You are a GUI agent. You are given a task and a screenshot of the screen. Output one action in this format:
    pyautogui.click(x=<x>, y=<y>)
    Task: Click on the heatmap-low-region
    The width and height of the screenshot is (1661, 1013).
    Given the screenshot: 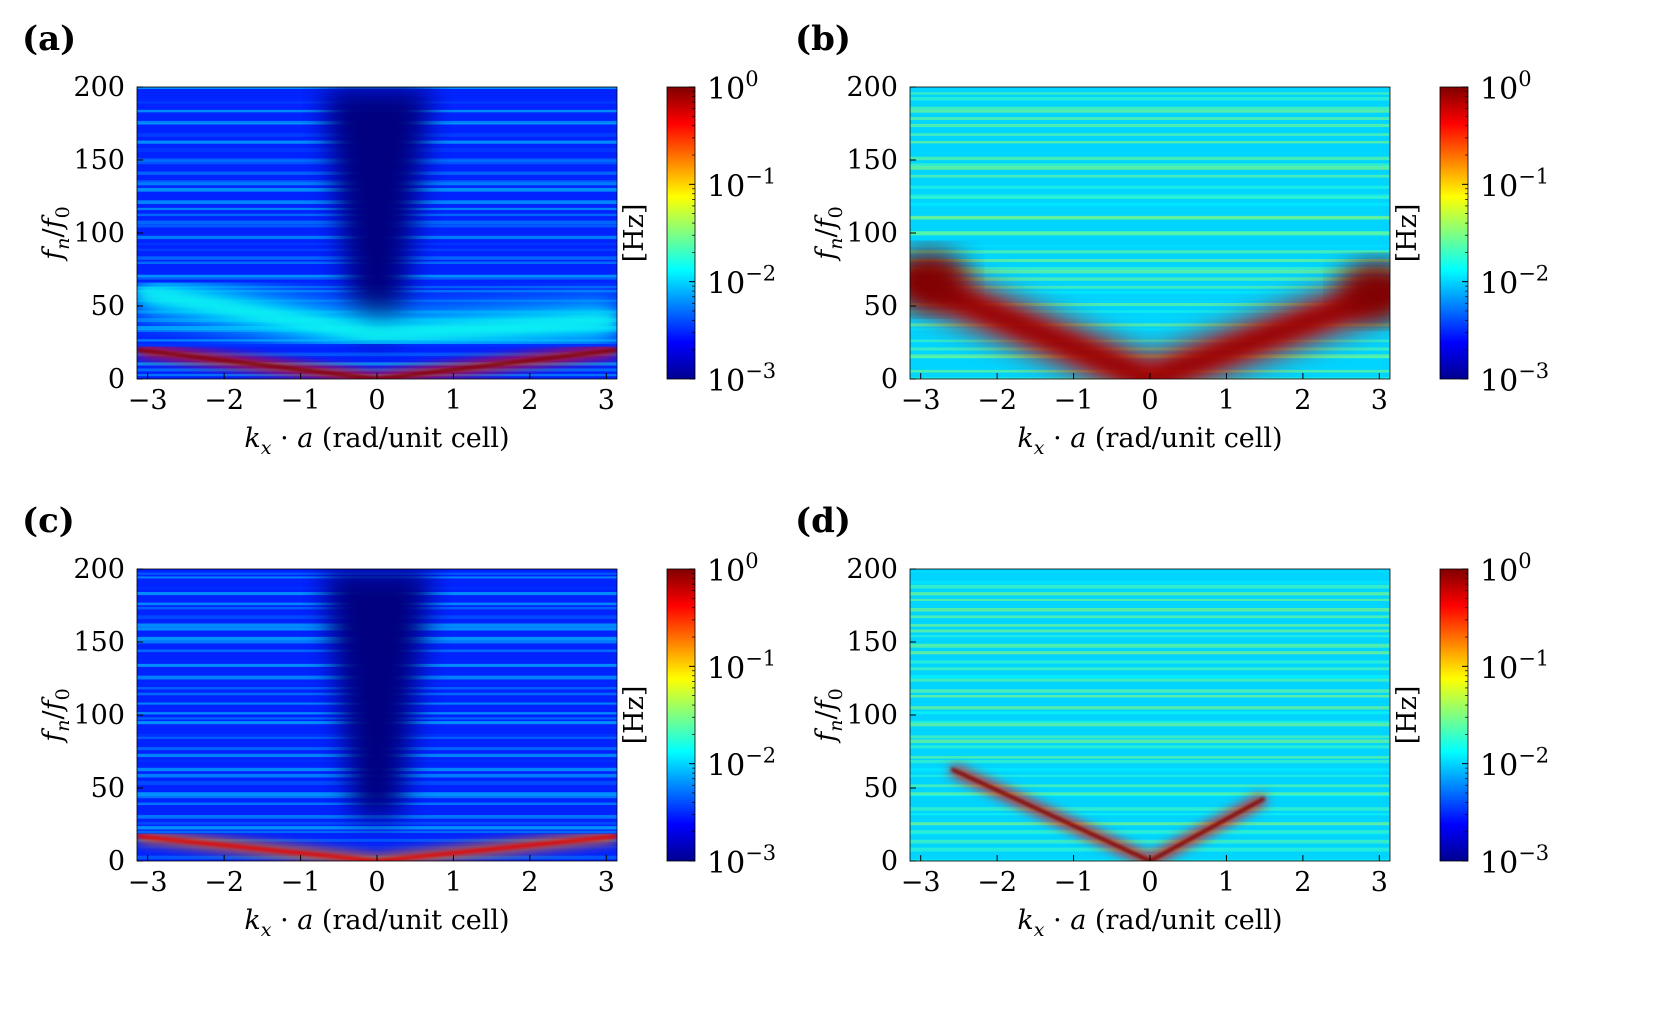 What is the action you would take?
    pyautogui.click(x=377, y=693)
    